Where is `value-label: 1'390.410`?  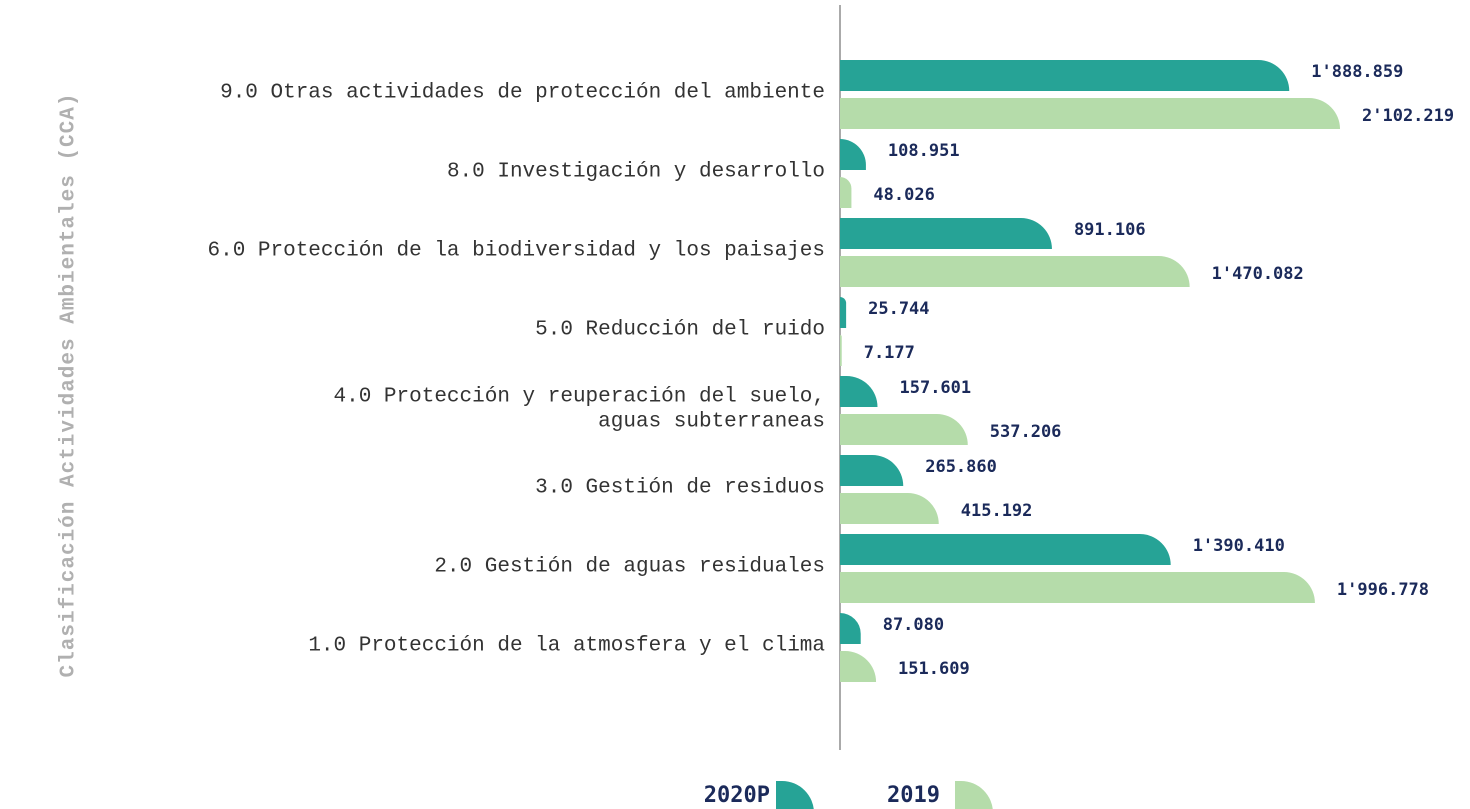
value-label: 1'390.410 is located at coordinates (1239, 546).